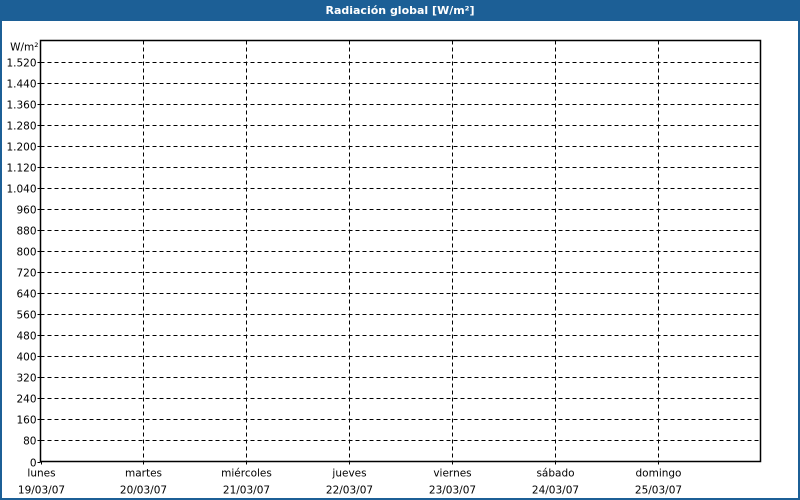 The height and width of the screenshot is (500, 800). What do you see at coordinates (41, 491) in the screenshot?
I see `x-date-label: 19/03/07` at bounding box center [41, 491].